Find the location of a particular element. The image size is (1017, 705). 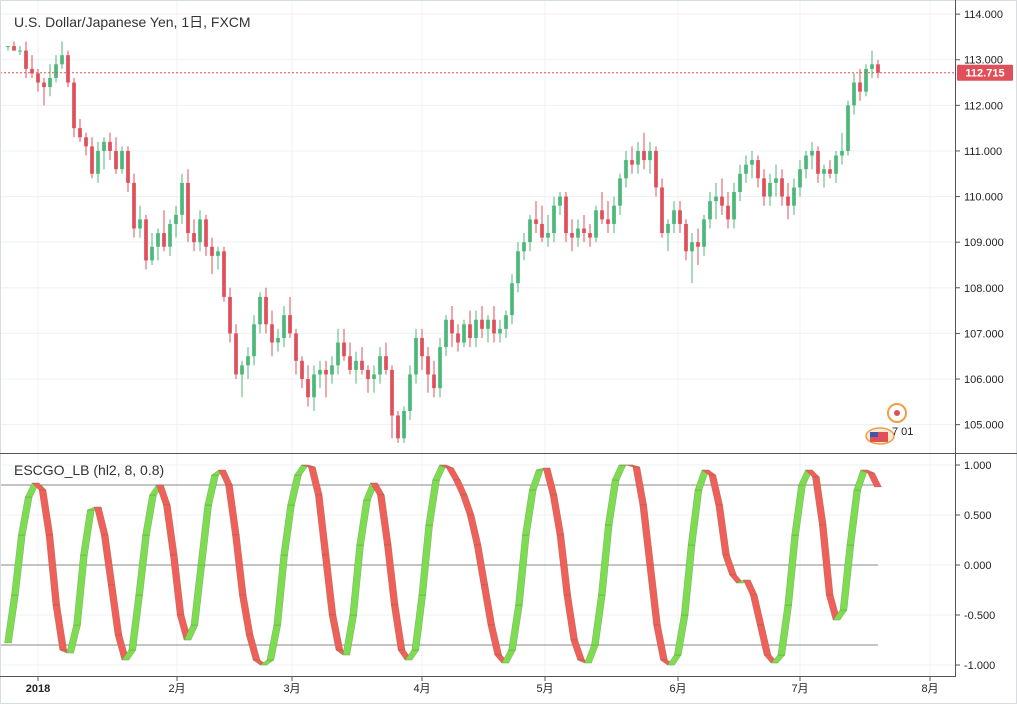

flag-icon is located at coordinates (879, 437).